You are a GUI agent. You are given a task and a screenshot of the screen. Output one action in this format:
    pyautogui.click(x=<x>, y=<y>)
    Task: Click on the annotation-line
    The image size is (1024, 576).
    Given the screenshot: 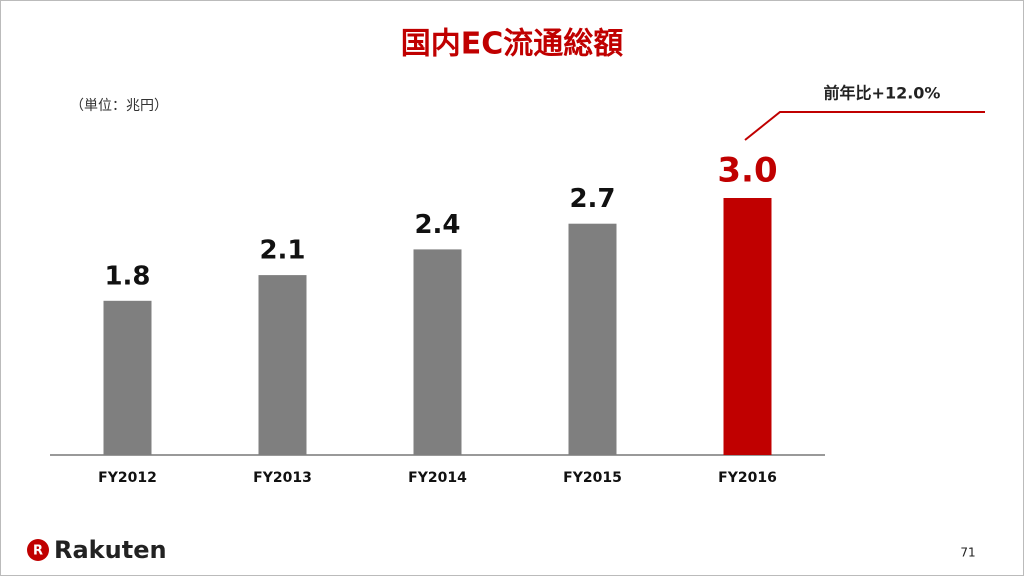 What is the action you would take?
    pyautogui.click(x=864, y=126)
    